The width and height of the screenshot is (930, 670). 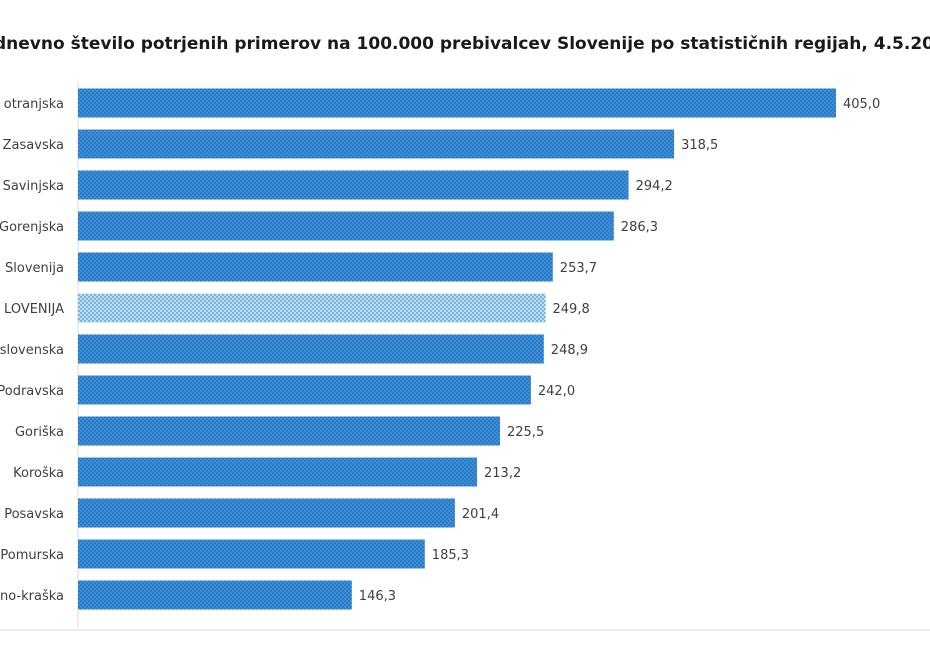 I want to click on category-label-3: Gorenjska, so click(x=32, y=227).